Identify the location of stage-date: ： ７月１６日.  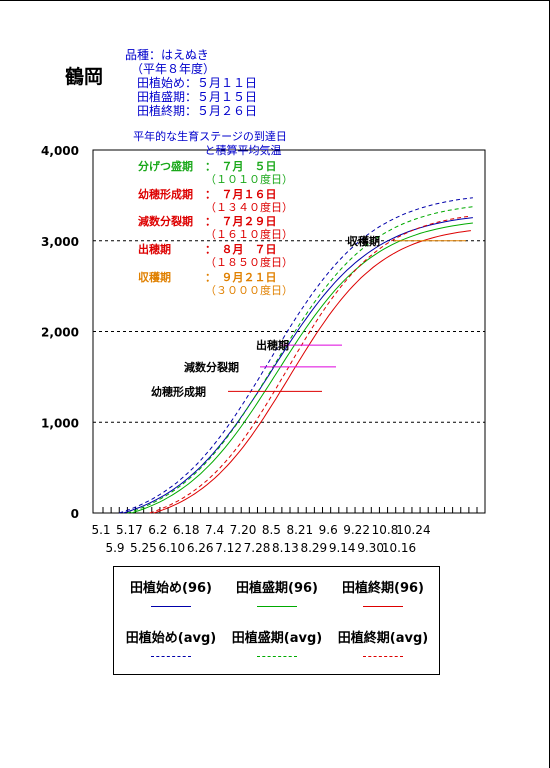
(241, 194).